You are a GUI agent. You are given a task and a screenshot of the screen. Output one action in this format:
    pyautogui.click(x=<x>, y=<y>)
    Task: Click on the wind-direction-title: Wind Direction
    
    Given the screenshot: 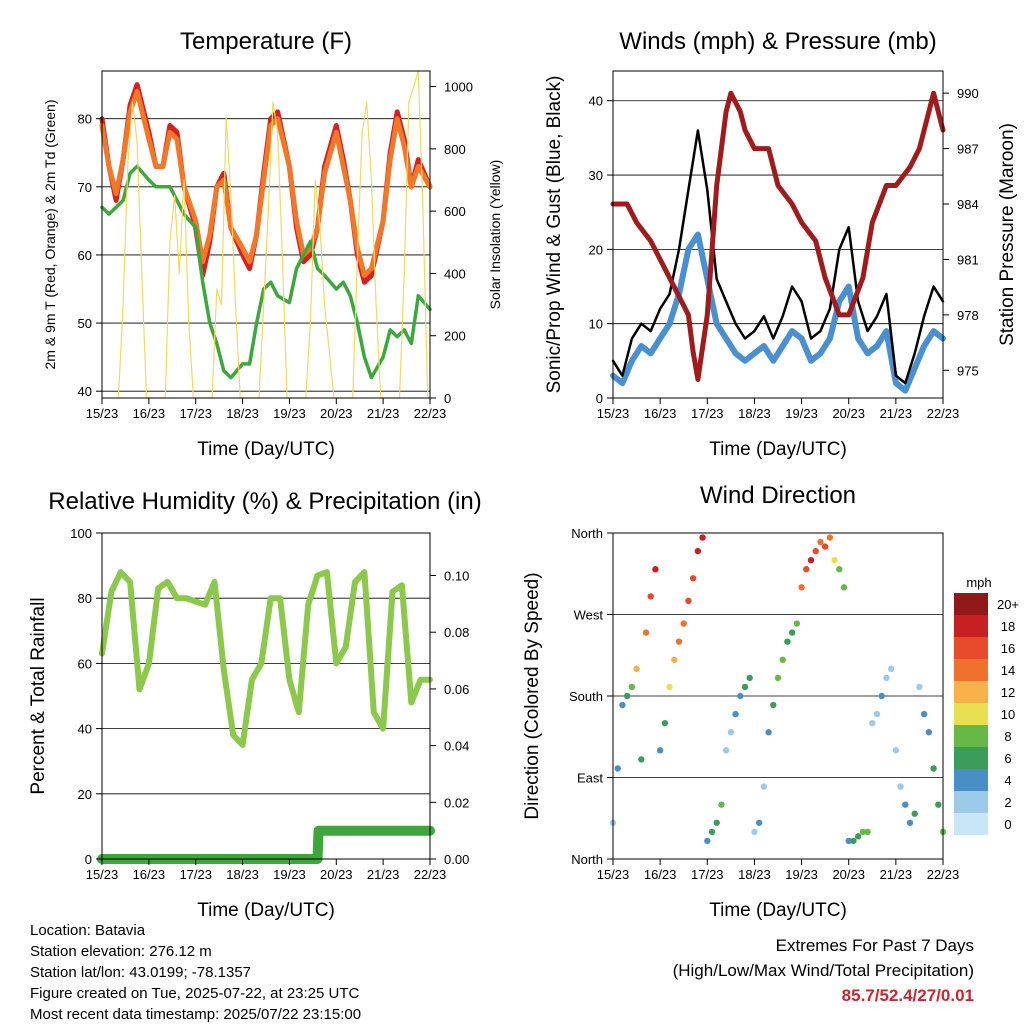 What is the action you would take?
    pyautogui.click(x=778, y=495)
    